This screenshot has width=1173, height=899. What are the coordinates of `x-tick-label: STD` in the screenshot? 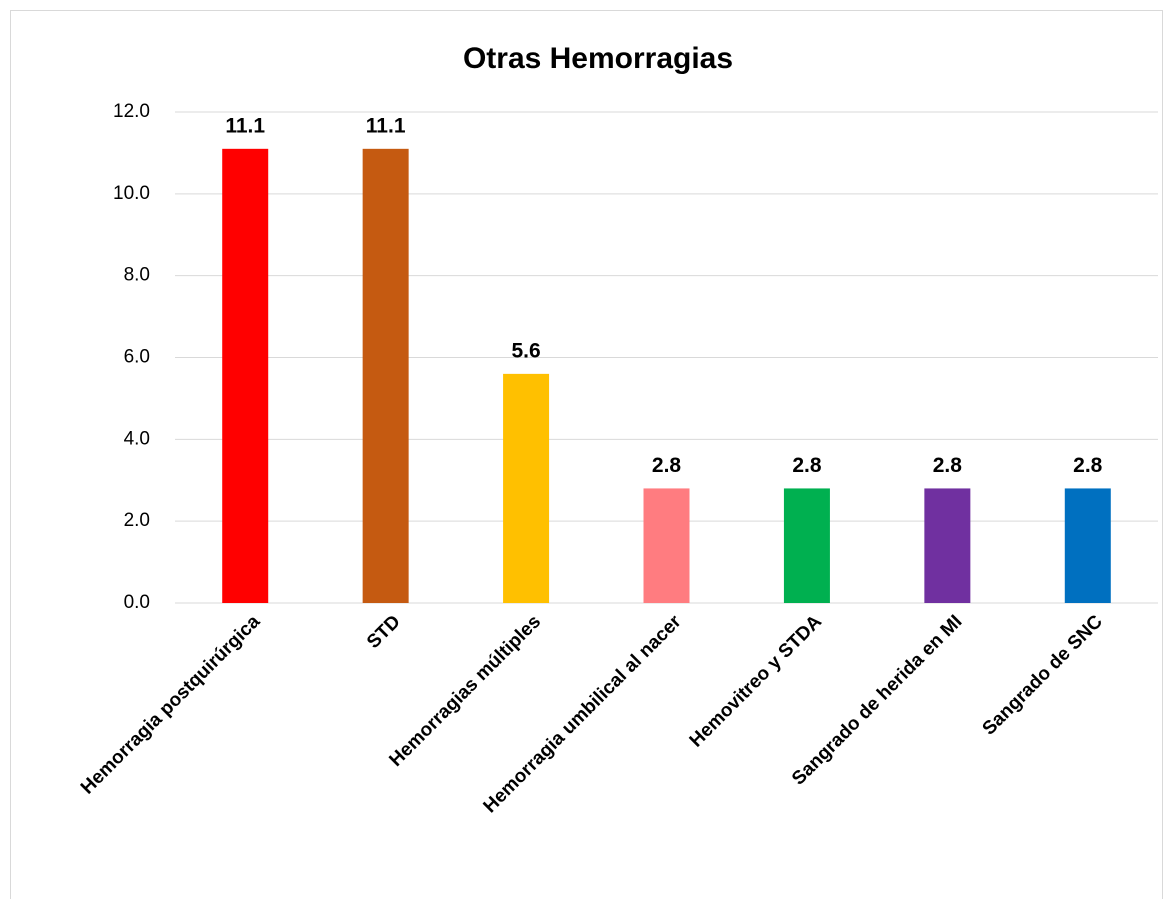 It's located at (384, 632).